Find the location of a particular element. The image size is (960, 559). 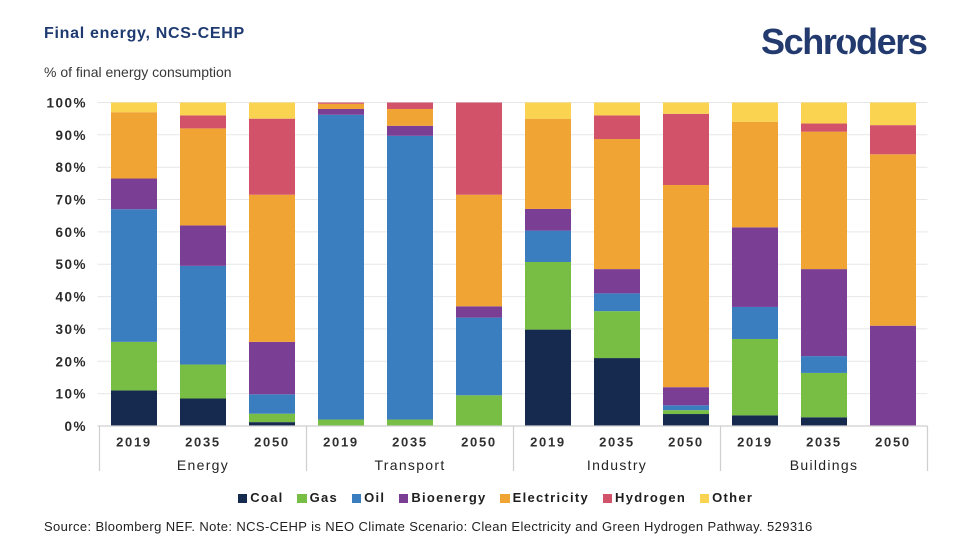

svg-text: 50% is located at coordinates (71, 264).